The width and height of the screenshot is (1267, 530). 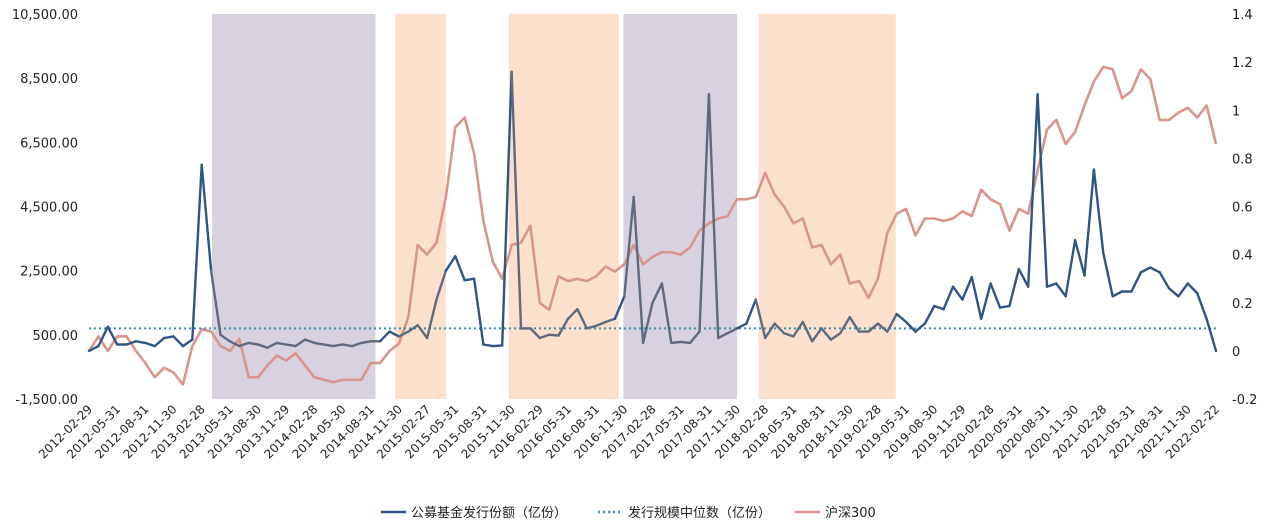 I want to click on y-right-tick-label: 0.2, so click(x=1242, y=304).